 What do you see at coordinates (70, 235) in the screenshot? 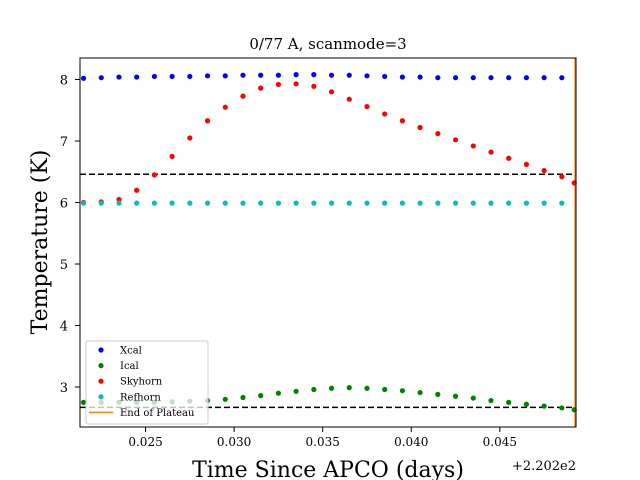
I see `y-axis-ticks: 3 4 5 6 7 8` at bounding box center [70, 235].